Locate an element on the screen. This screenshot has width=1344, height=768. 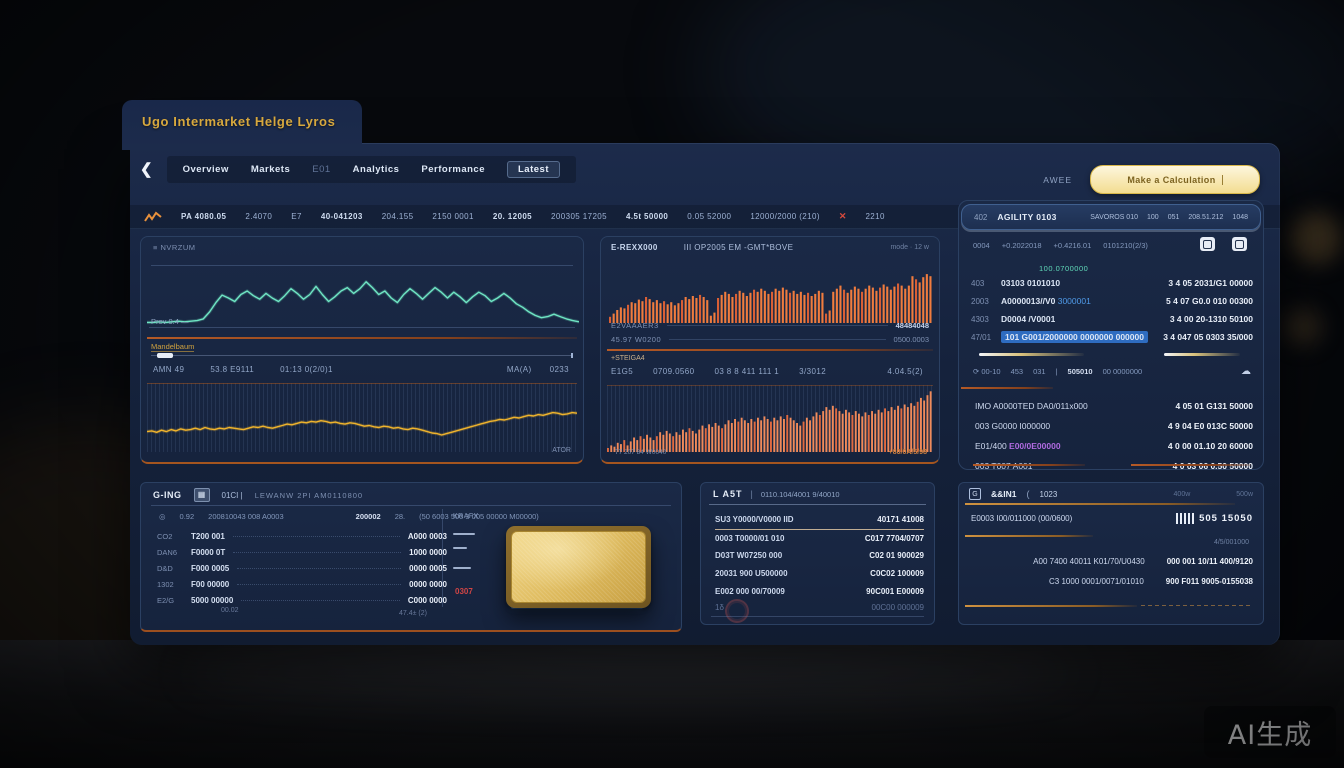
order-row: 4303 D0004 /V0001 3 4 00 20-1310 50100 is located at coordinates (1112, 319).